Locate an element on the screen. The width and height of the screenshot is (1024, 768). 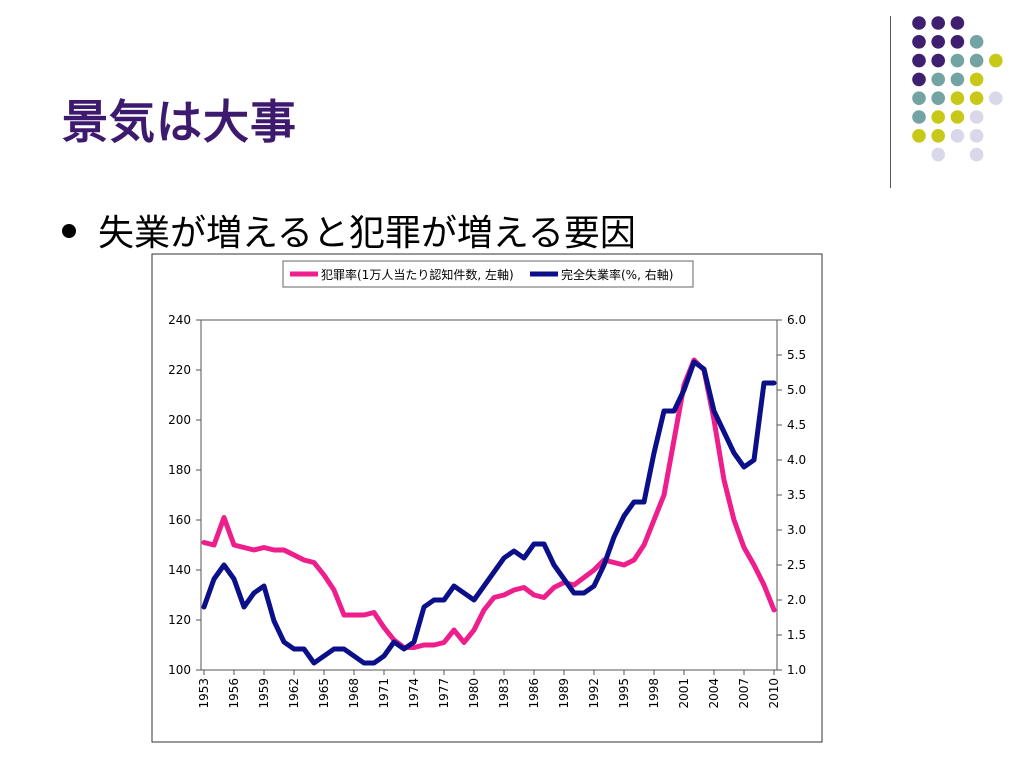
x-tick-label: 1962 is located at coordinates (294, 693).